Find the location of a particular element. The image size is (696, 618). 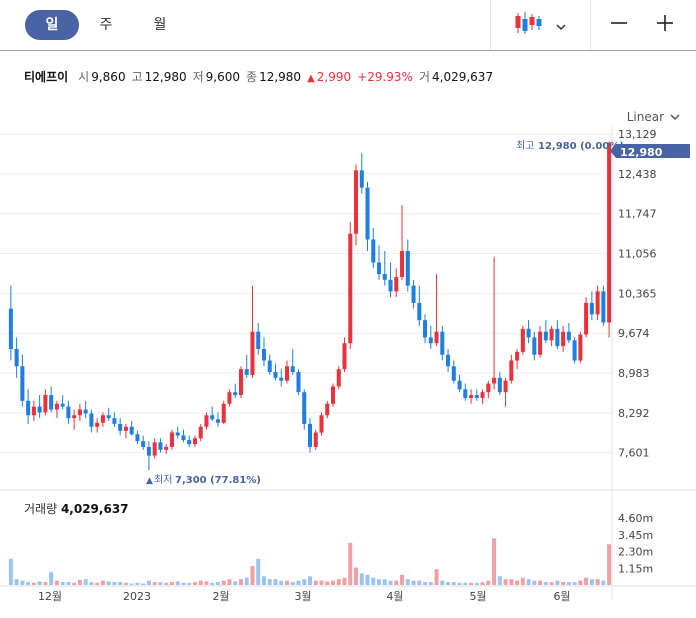

tab-daily: 일 is located at coordinates (52, 25).